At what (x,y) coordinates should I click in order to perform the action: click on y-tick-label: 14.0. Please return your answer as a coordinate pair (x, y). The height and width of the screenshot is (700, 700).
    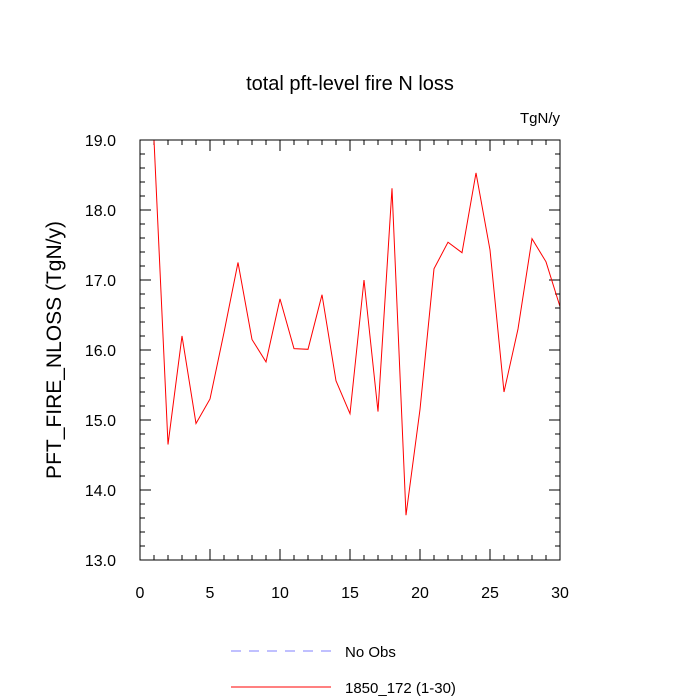
    Looking at the image, I should click on (100, 491).